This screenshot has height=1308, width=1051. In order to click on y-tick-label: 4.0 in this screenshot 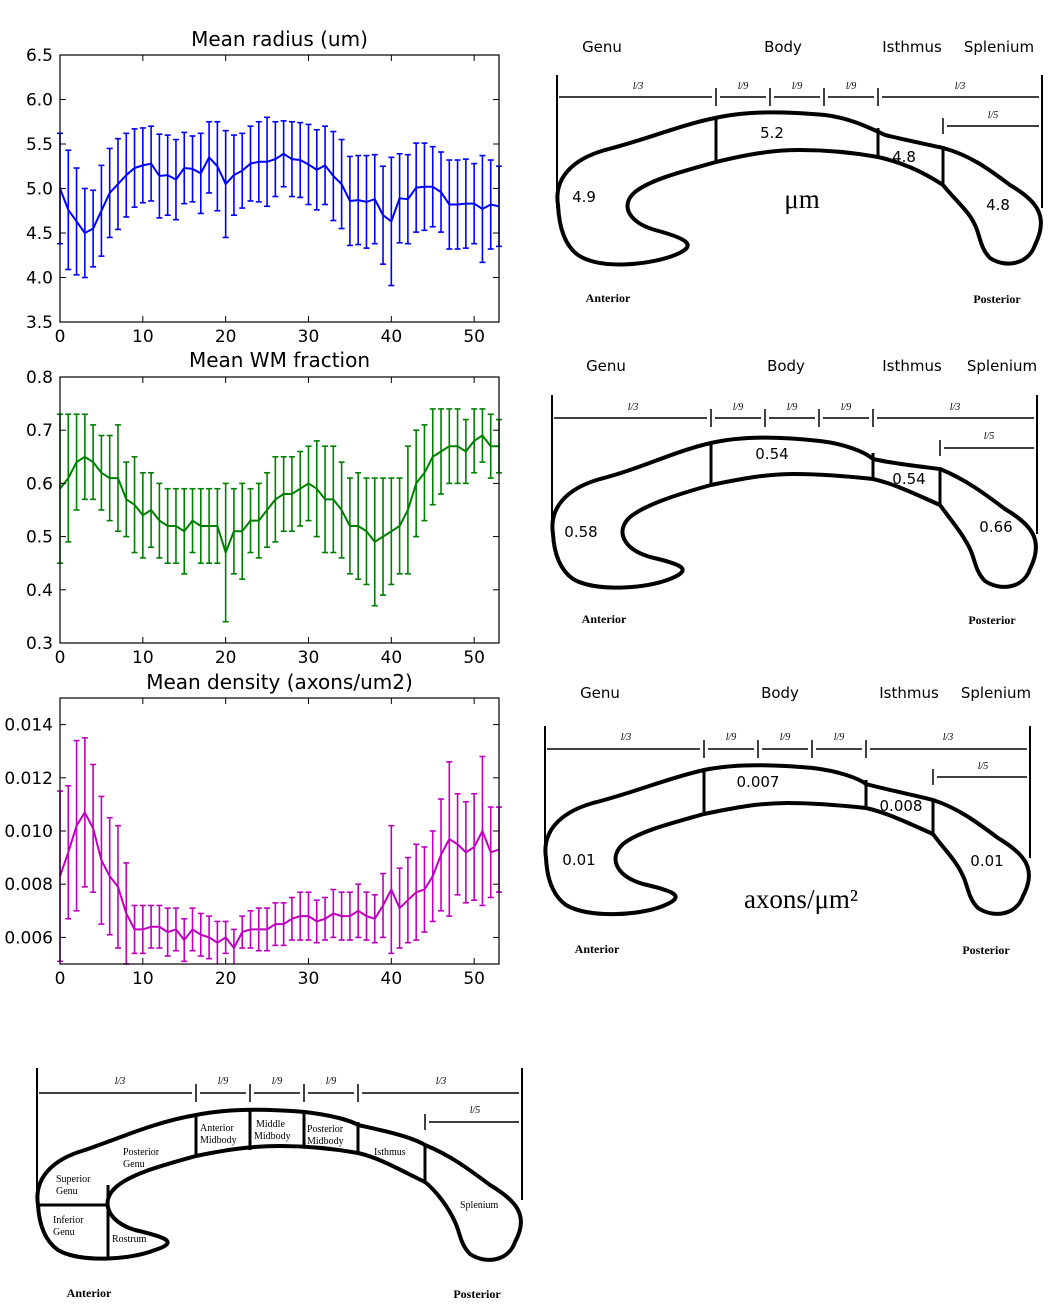, I will do `click(39, 279)`.